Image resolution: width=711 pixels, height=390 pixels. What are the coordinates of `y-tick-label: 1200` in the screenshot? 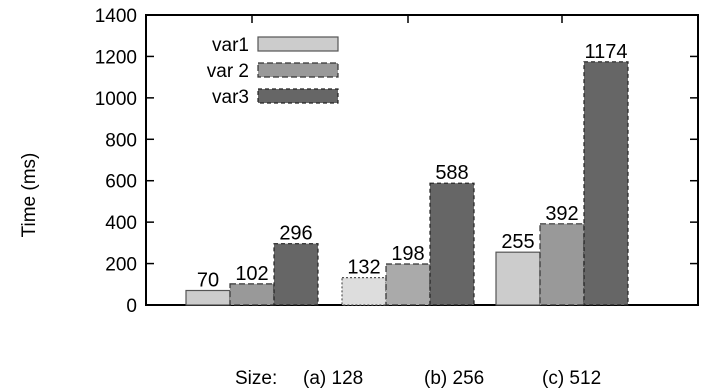 It's located at (116, 57).